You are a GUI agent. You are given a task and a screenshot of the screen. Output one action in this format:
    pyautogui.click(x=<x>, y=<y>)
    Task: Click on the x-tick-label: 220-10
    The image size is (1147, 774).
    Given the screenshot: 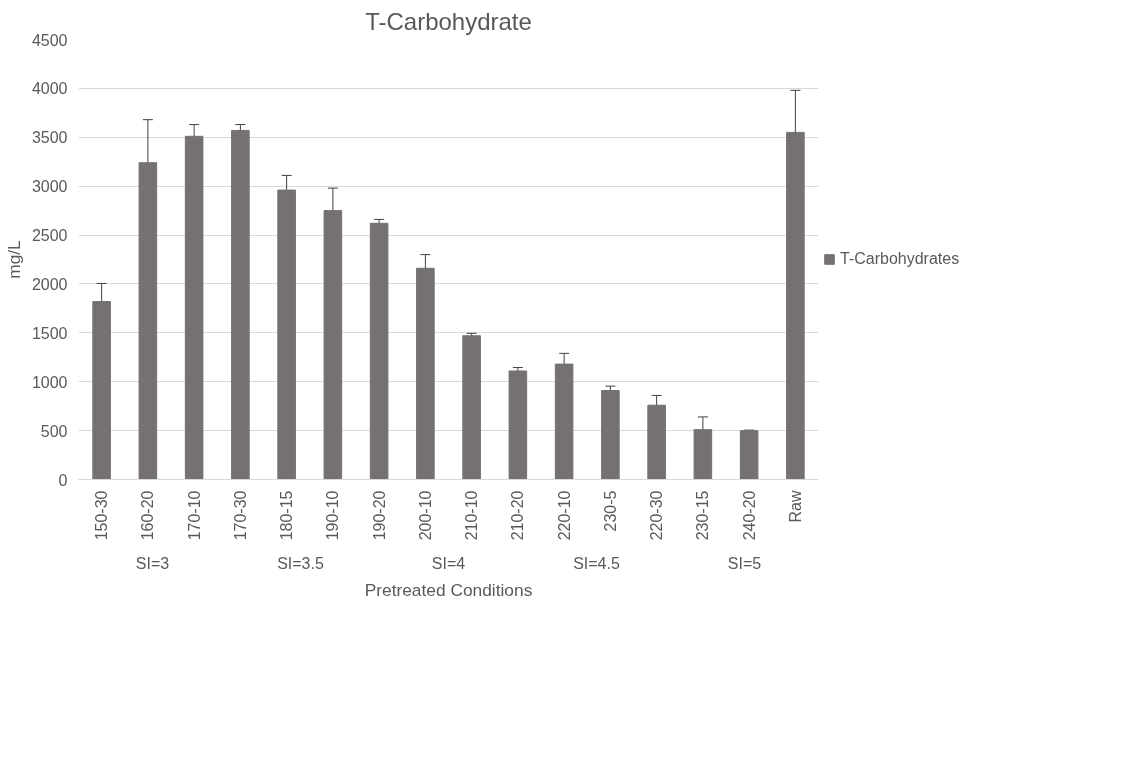 What is the action you would take?
    pyautogui.click(x=564, y=515)
    